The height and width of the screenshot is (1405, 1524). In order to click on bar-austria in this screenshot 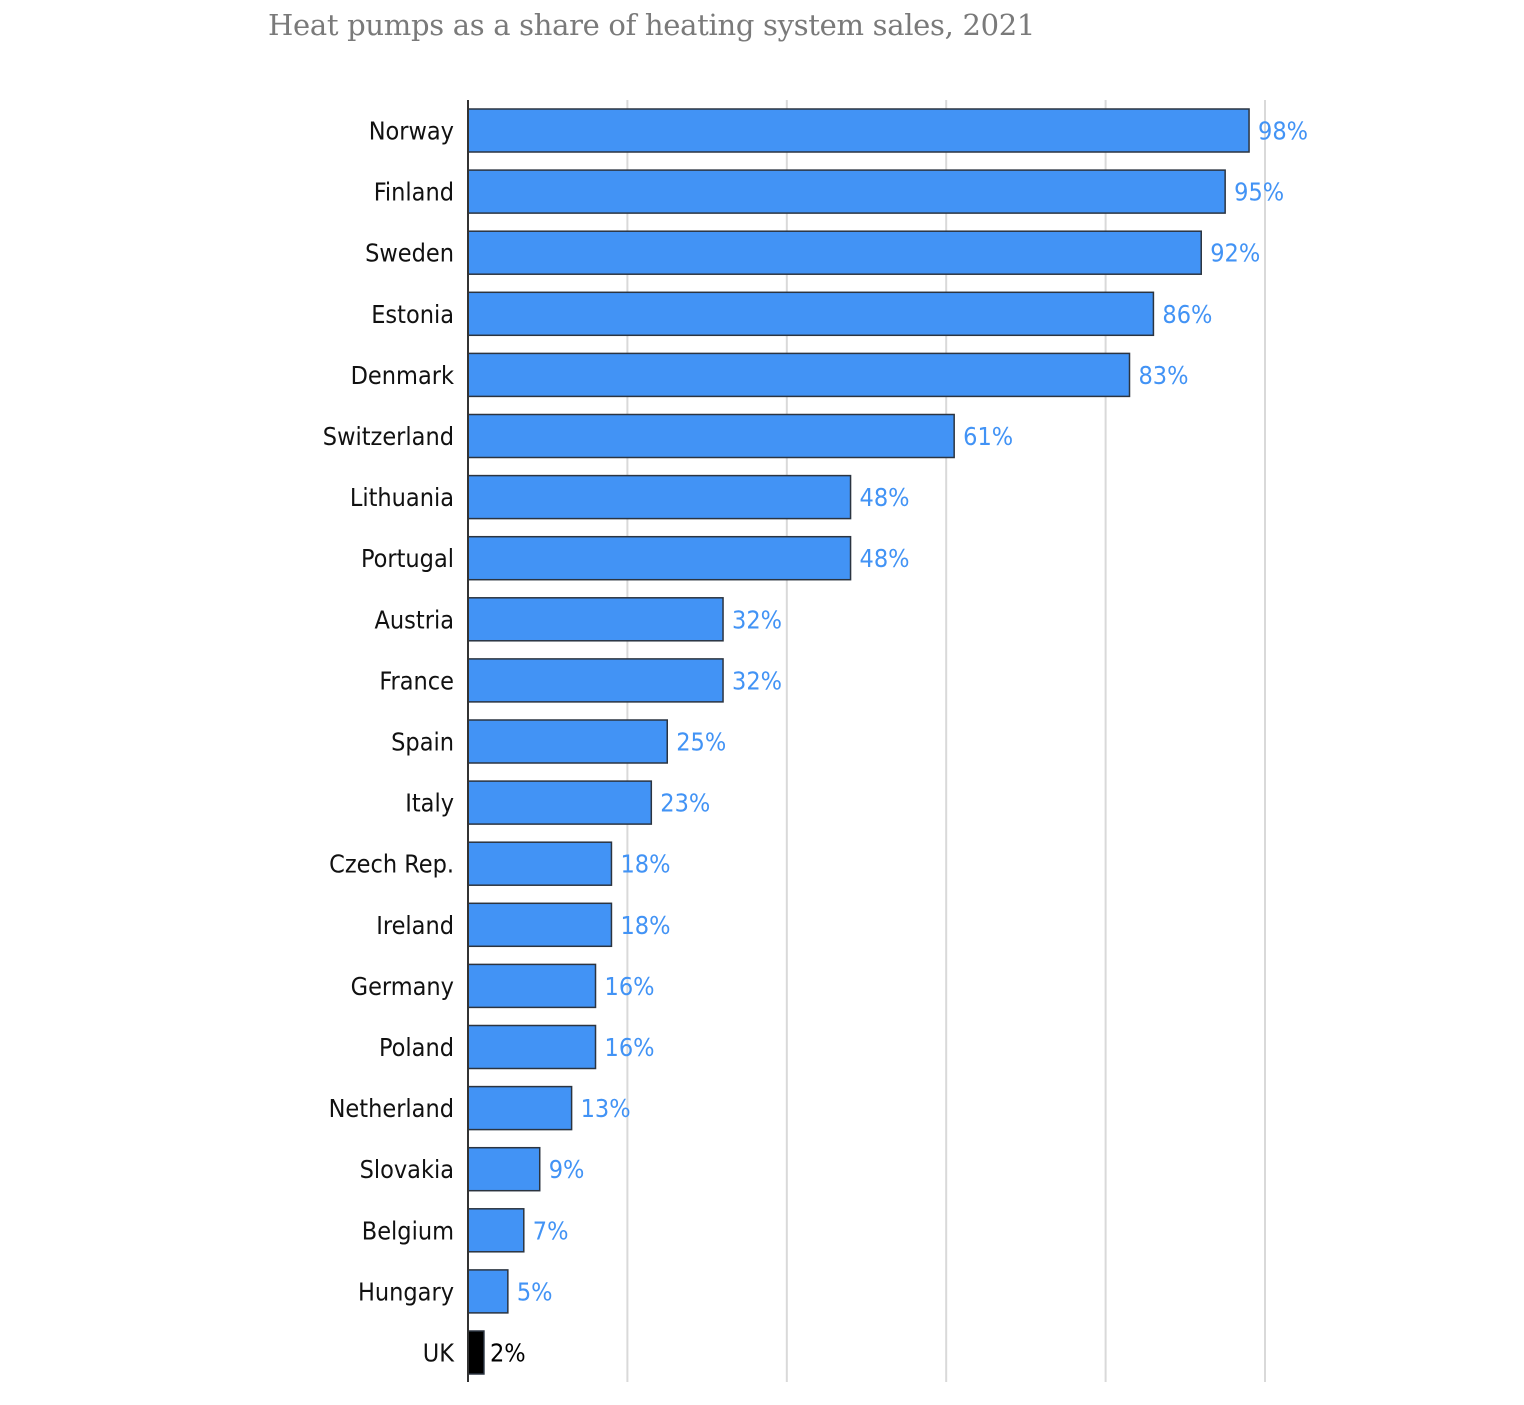, I will do `click(595, 619)`.